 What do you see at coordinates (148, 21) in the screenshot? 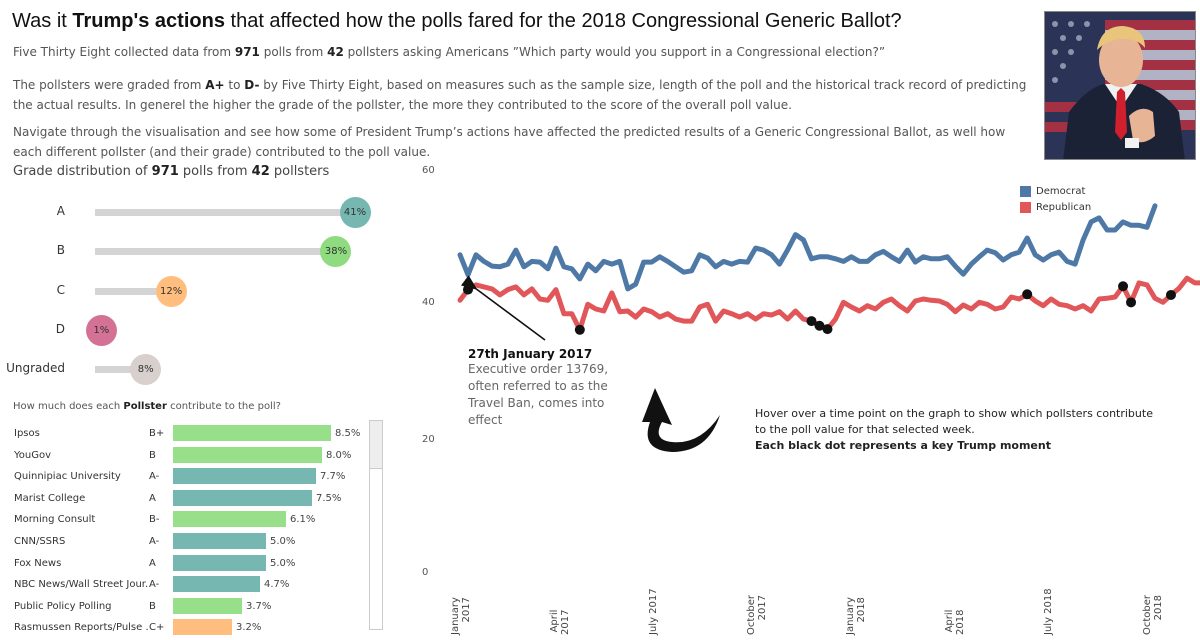
I see `title-emphasis: Trump's actions` at bounding box center [148, 21].